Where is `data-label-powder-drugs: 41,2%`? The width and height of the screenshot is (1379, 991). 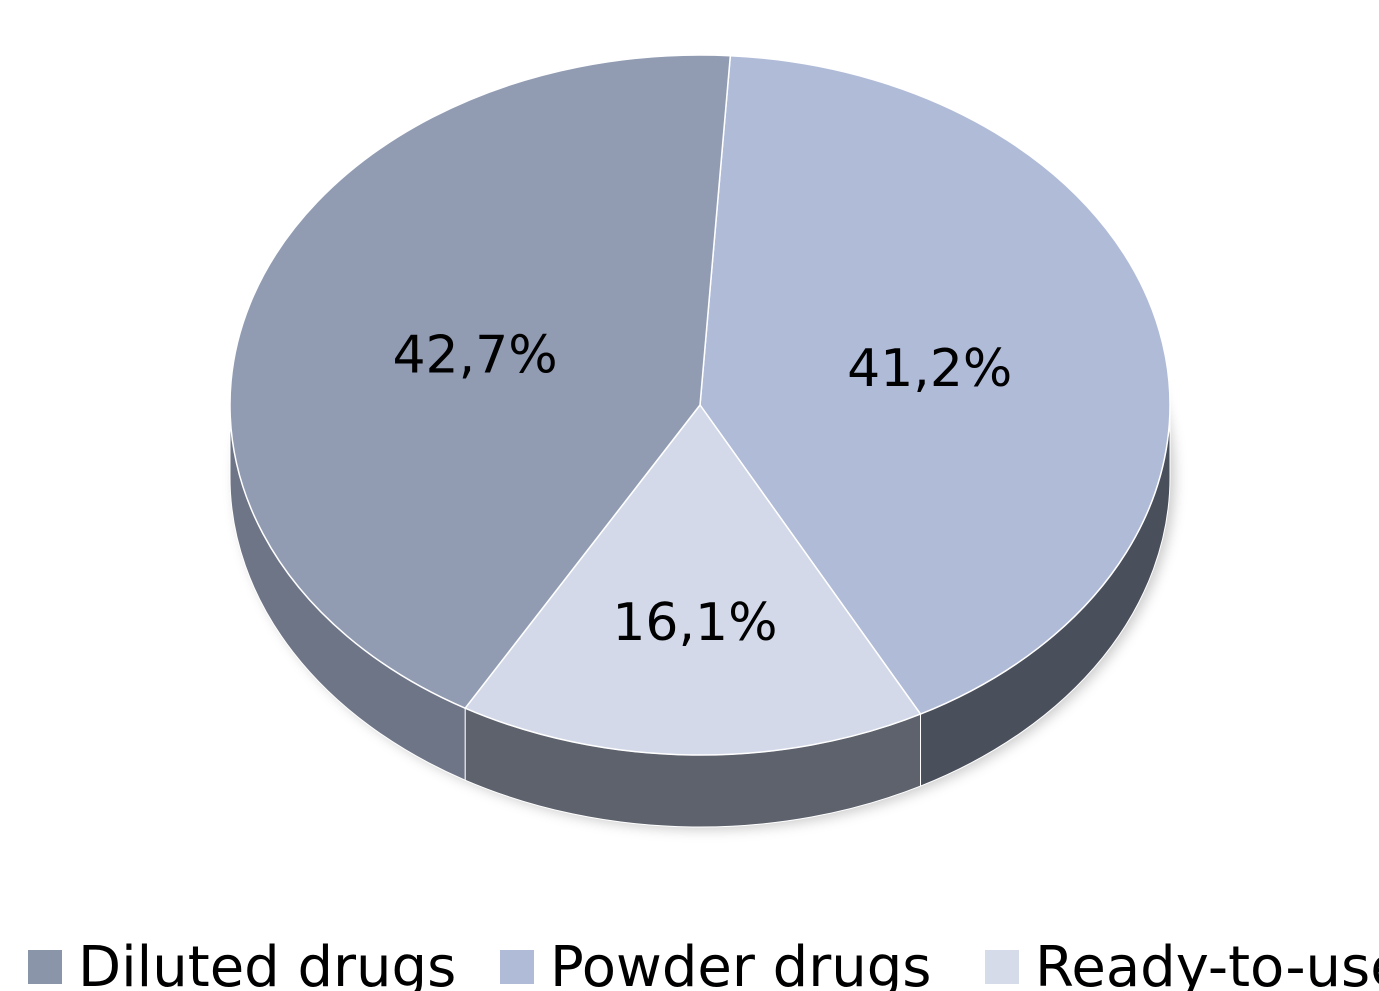
data-label-powder-drugs: 41,2% is located at coordinates (929, 369).